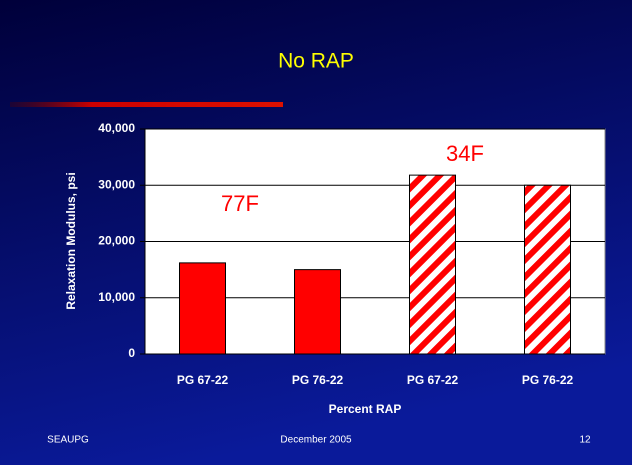 This screenshot has height=465, width=632. I want to click on slide-title: No RAP, so click(316, 61).